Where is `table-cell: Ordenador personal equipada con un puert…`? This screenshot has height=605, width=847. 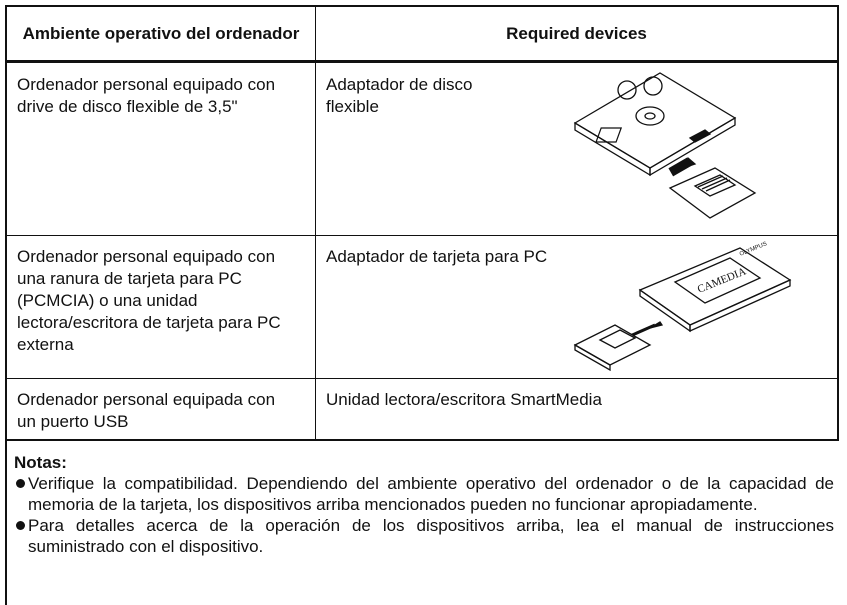 table-cell: Ordenador personal equipada con un puert… is located at coordinates (146, 410).